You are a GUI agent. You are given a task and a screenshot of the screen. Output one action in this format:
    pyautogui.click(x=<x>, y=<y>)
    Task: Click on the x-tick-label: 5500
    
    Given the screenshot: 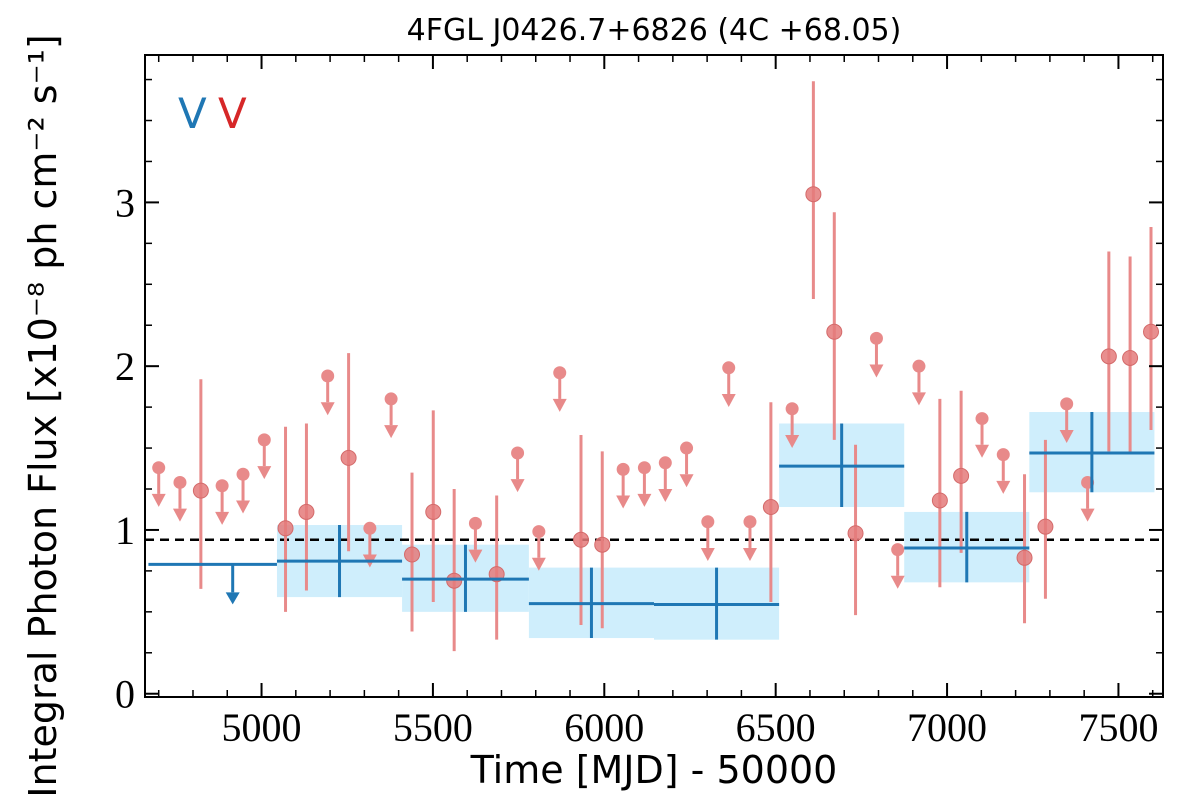 What is the action you would take?
    pyautogui.click(x=433, y=727)
    